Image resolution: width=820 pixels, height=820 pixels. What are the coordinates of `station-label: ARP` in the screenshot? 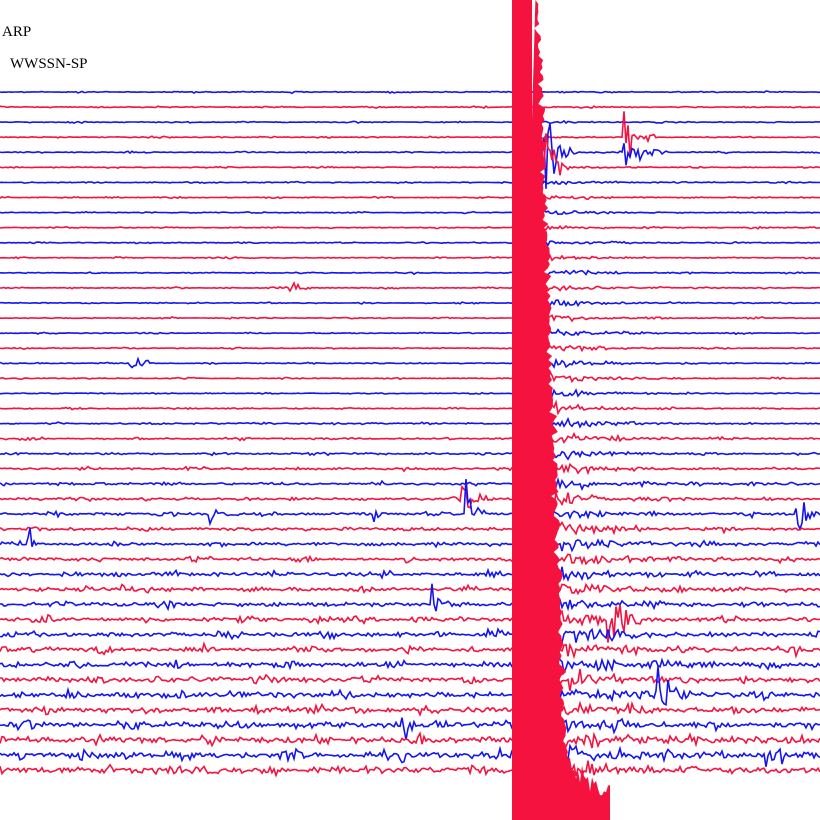 It's located at (16, 32).